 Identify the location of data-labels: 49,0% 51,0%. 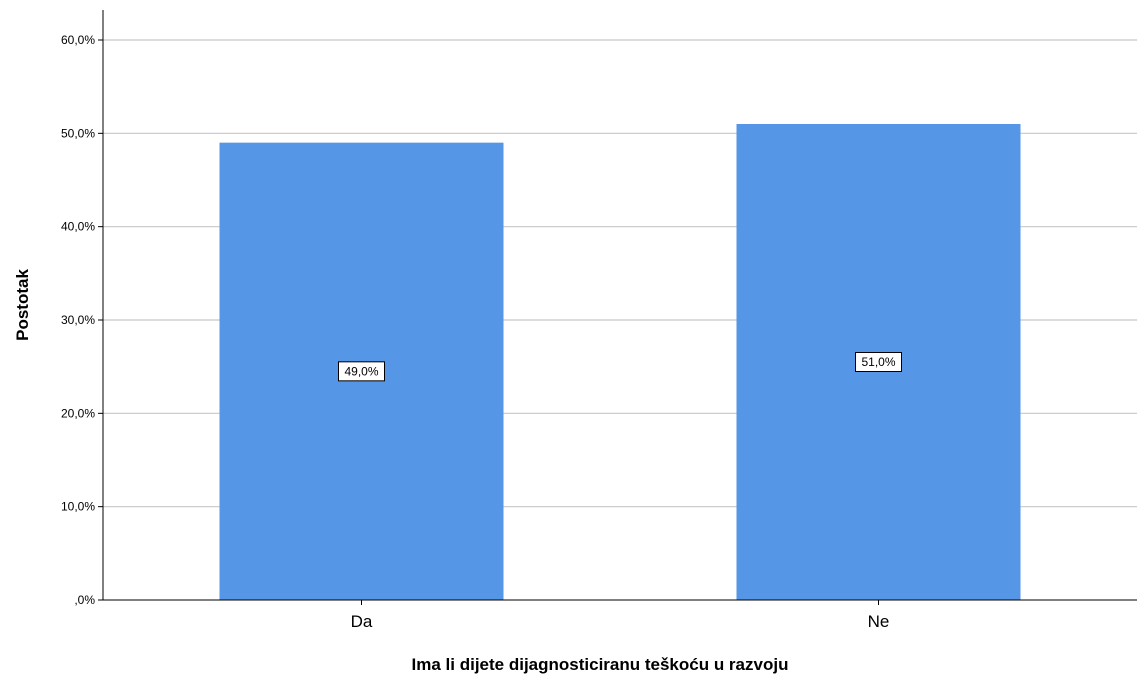
(620, 367).